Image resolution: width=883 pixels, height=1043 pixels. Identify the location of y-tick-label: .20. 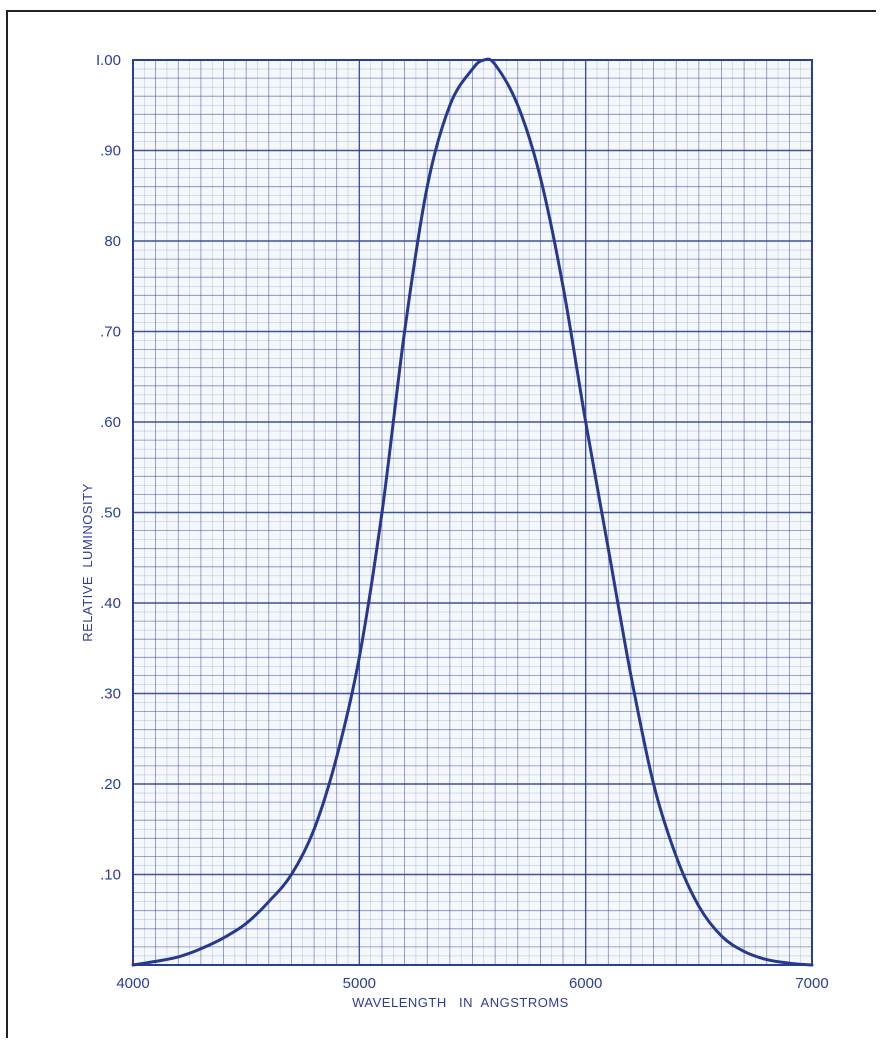
(110, 784).